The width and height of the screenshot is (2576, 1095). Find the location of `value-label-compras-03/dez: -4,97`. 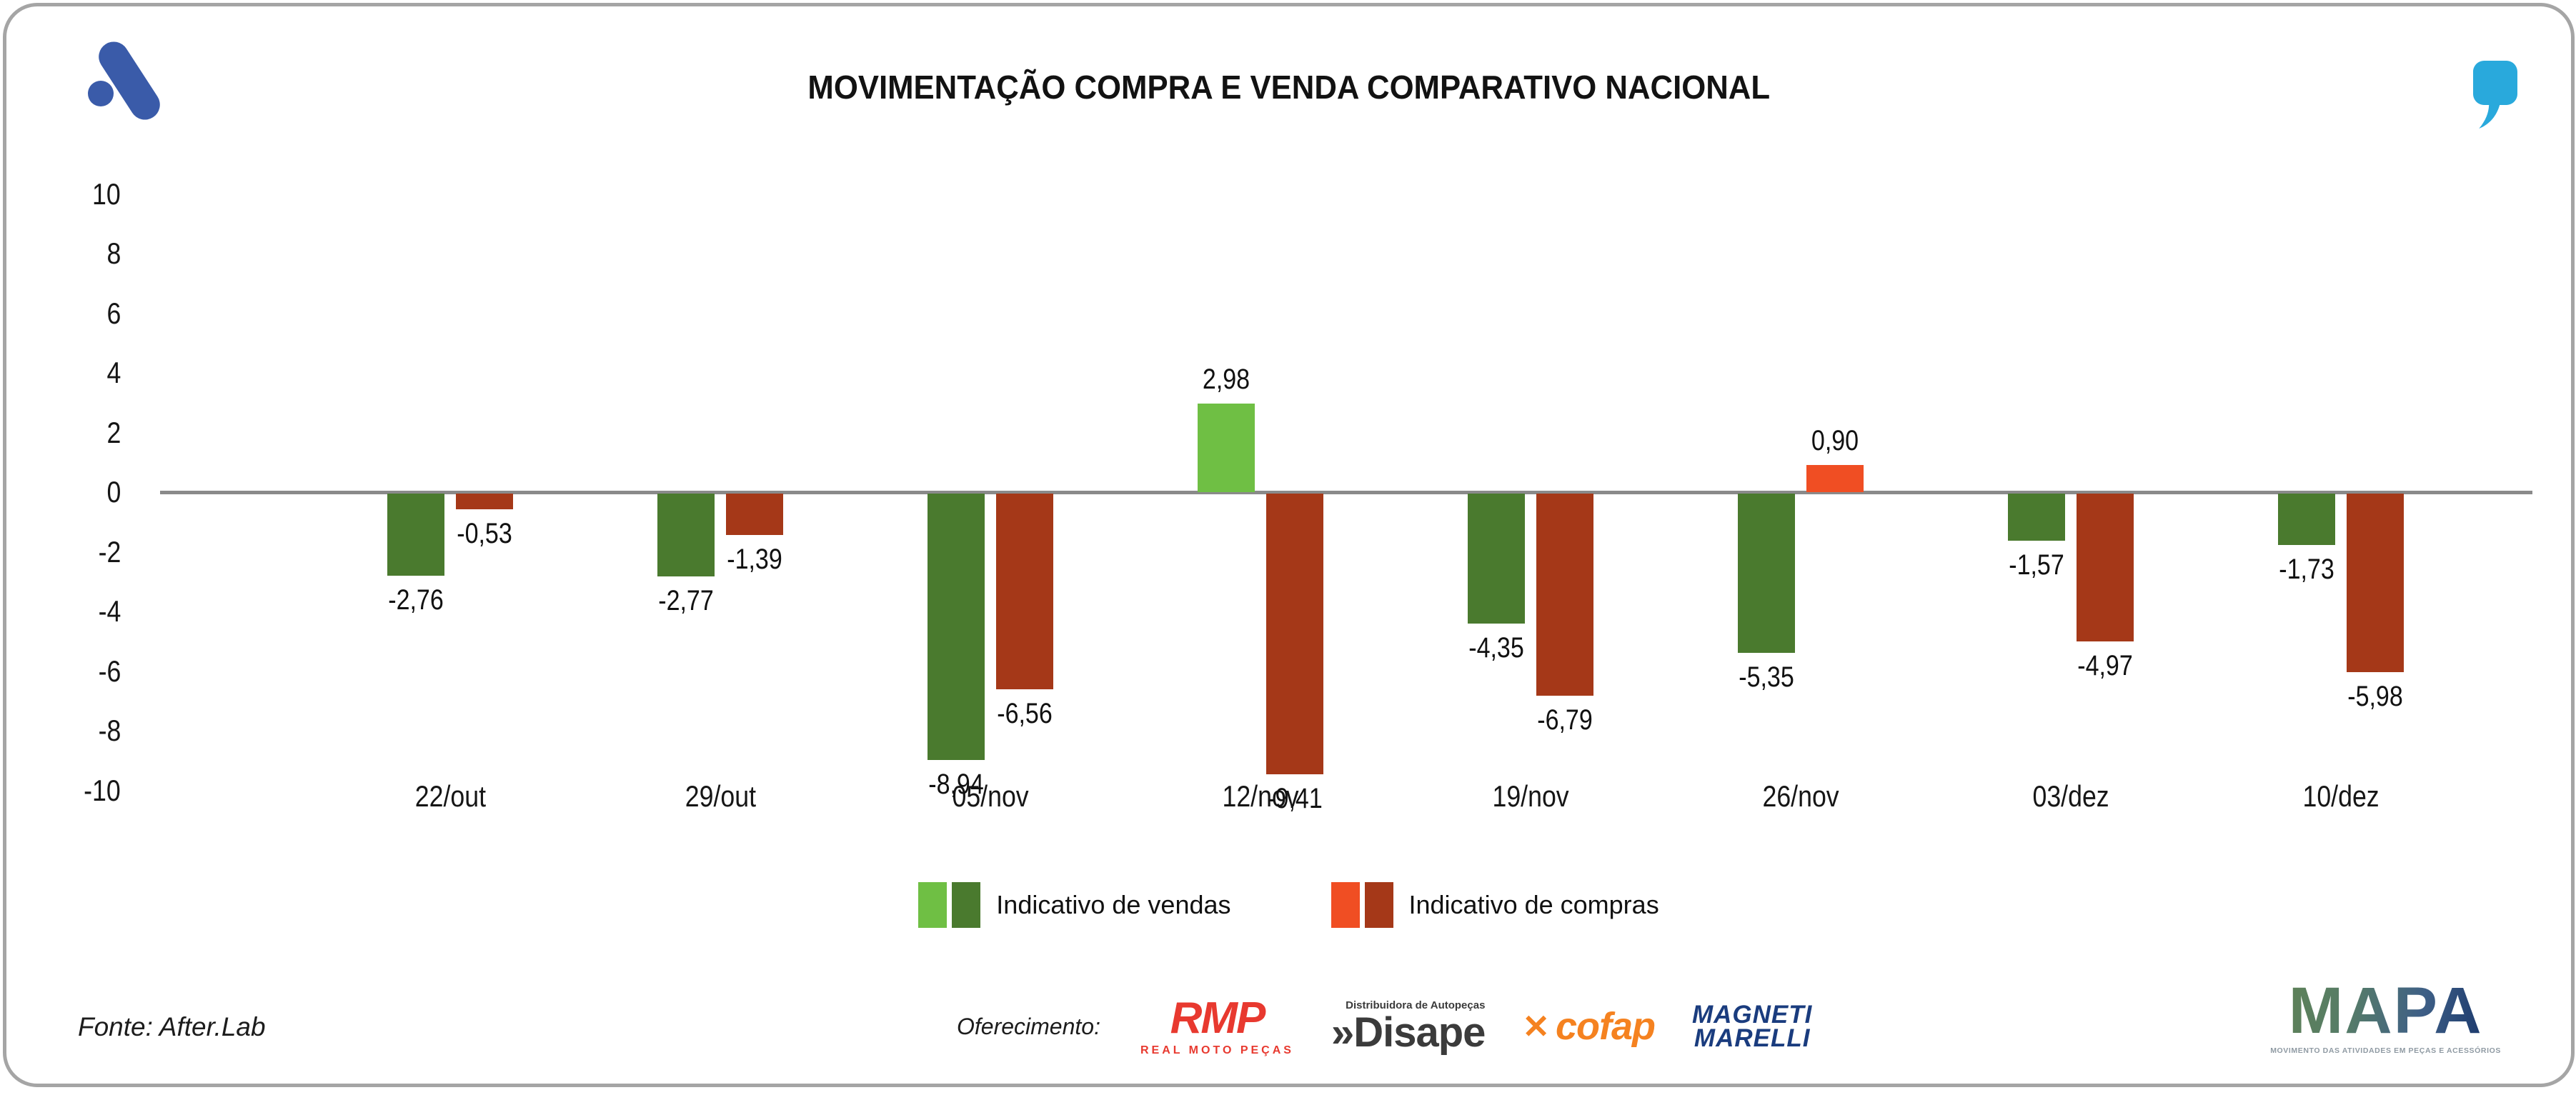

value-label-compras-03/dez: -4,97 is located at coordinates (2105, 666).